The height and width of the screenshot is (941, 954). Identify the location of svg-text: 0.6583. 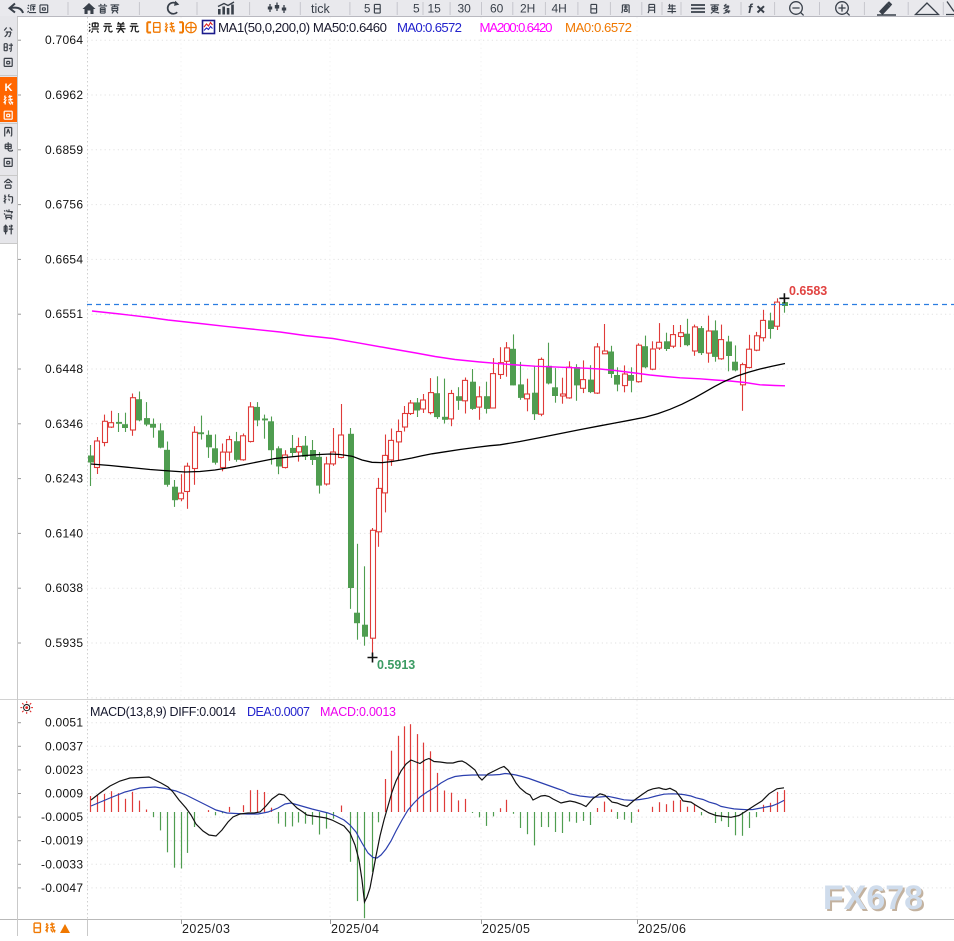
(808, 291).